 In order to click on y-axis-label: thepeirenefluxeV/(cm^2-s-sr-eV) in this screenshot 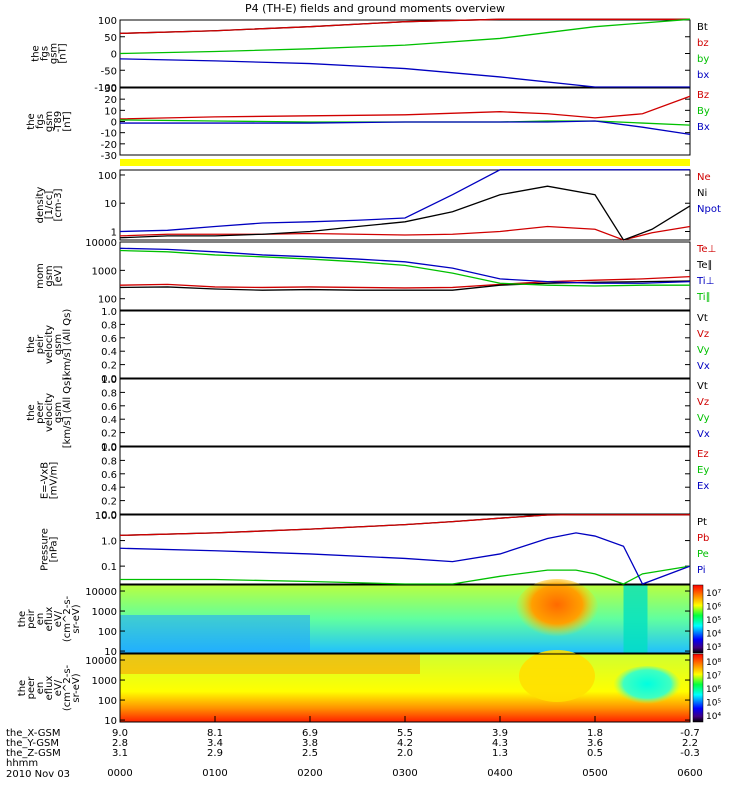, I will do `click(49, 618)`.